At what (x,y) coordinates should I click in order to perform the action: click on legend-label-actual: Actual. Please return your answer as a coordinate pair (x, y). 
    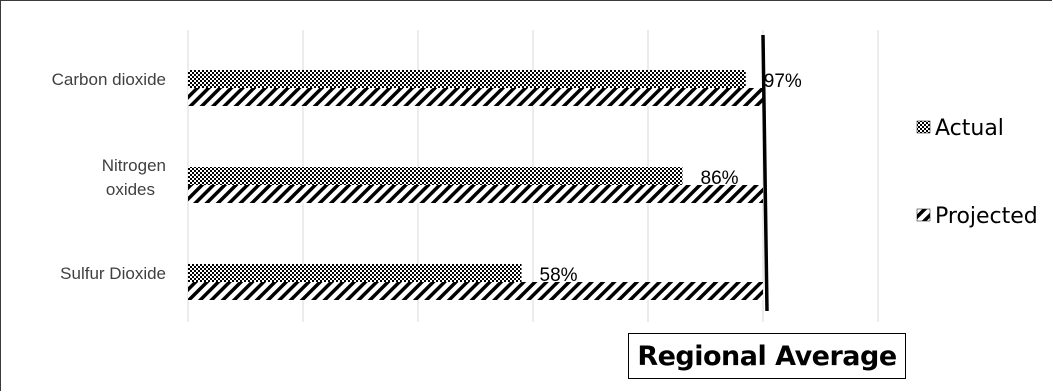
    Looking at the image, I should click on (969, 128).